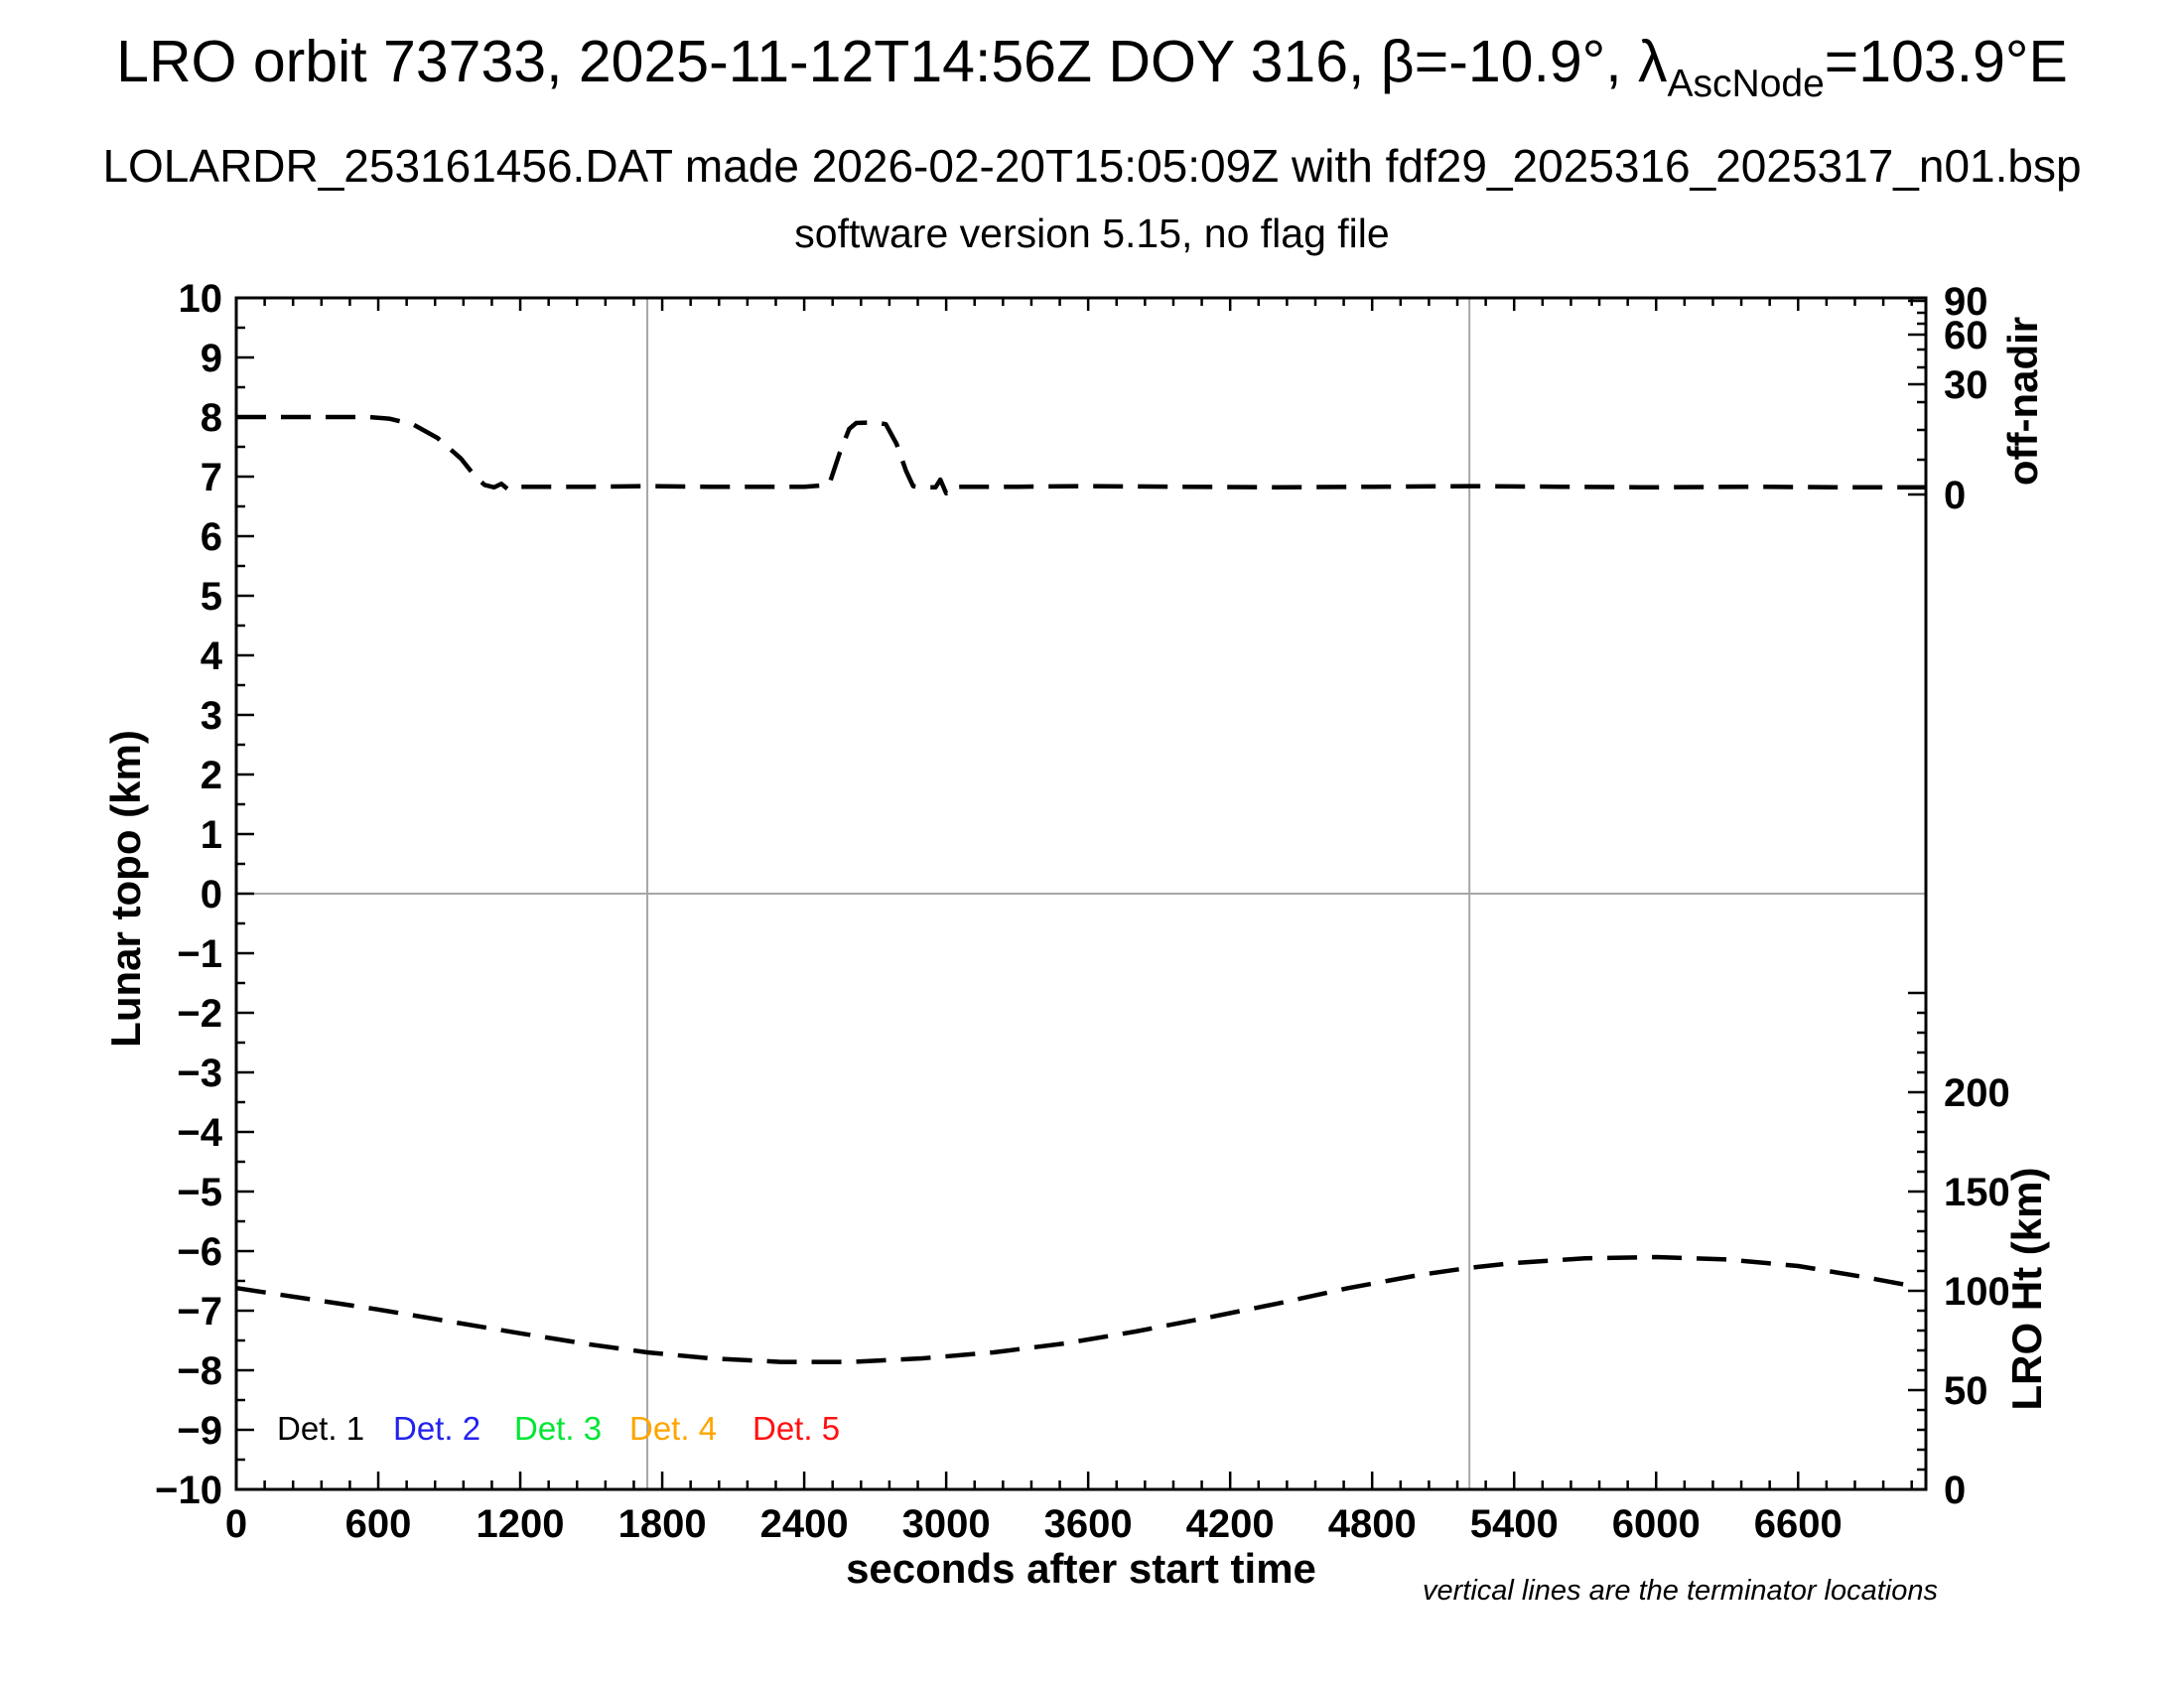  What do you see at coordinates (1977, 1292) in the screenshot?
I see `lro-ht-tick-label: 100` at bounding box center [1977, 1292].